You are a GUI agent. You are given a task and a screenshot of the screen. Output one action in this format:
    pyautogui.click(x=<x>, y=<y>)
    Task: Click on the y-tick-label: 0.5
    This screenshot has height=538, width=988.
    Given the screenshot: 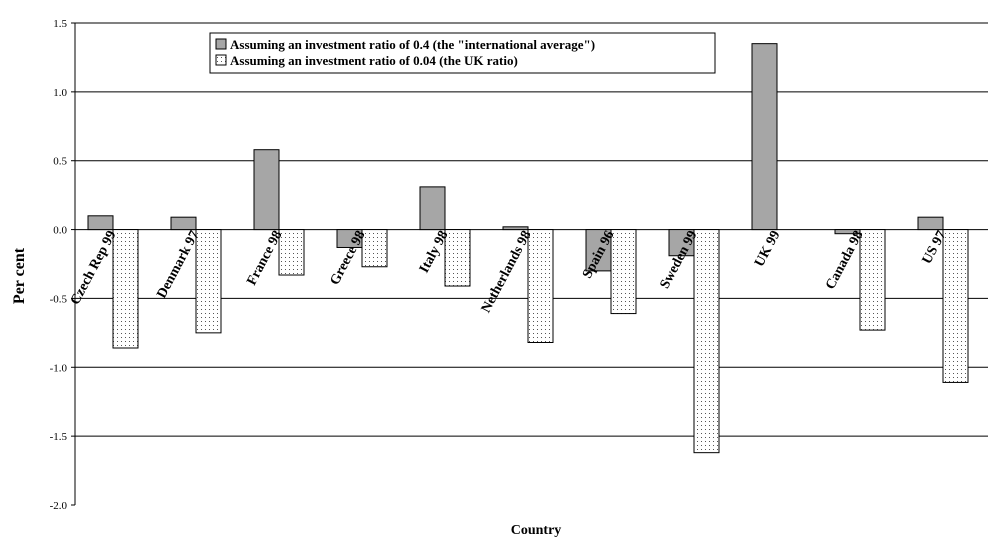 What is the action you would take?
    pyautogui.click(x=60, y=162)
    